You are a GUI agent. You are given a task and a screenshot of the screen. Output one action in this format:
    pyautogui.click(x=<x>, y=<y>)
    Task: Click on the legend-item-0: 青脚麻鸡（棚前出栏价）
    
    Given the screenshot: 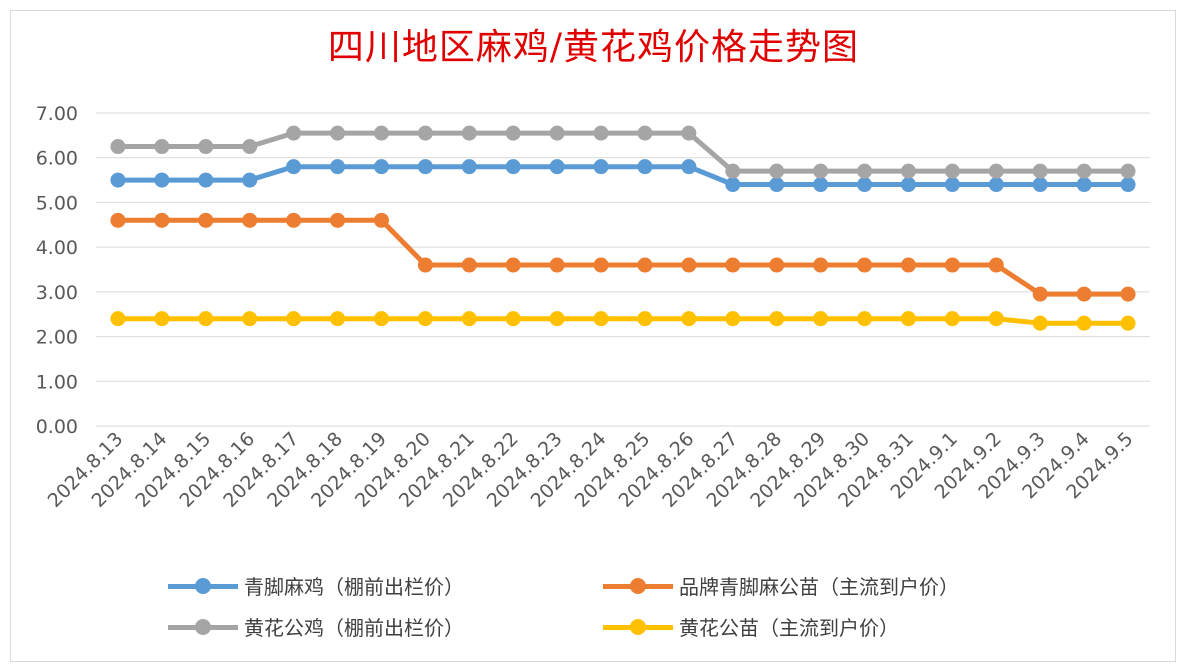 What is the action you would take?
    pyautogui.click(x=316, y=585)
    